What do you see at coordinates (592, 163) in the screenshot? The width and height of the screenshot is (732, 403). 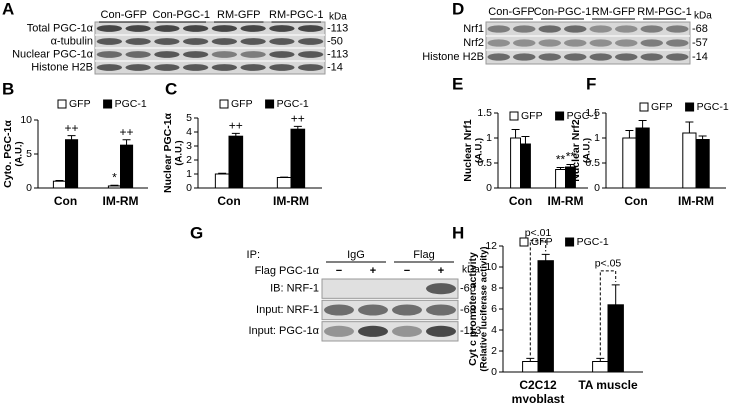 I see `y-tick-label: 0.5` at bounding box center [592, 163].